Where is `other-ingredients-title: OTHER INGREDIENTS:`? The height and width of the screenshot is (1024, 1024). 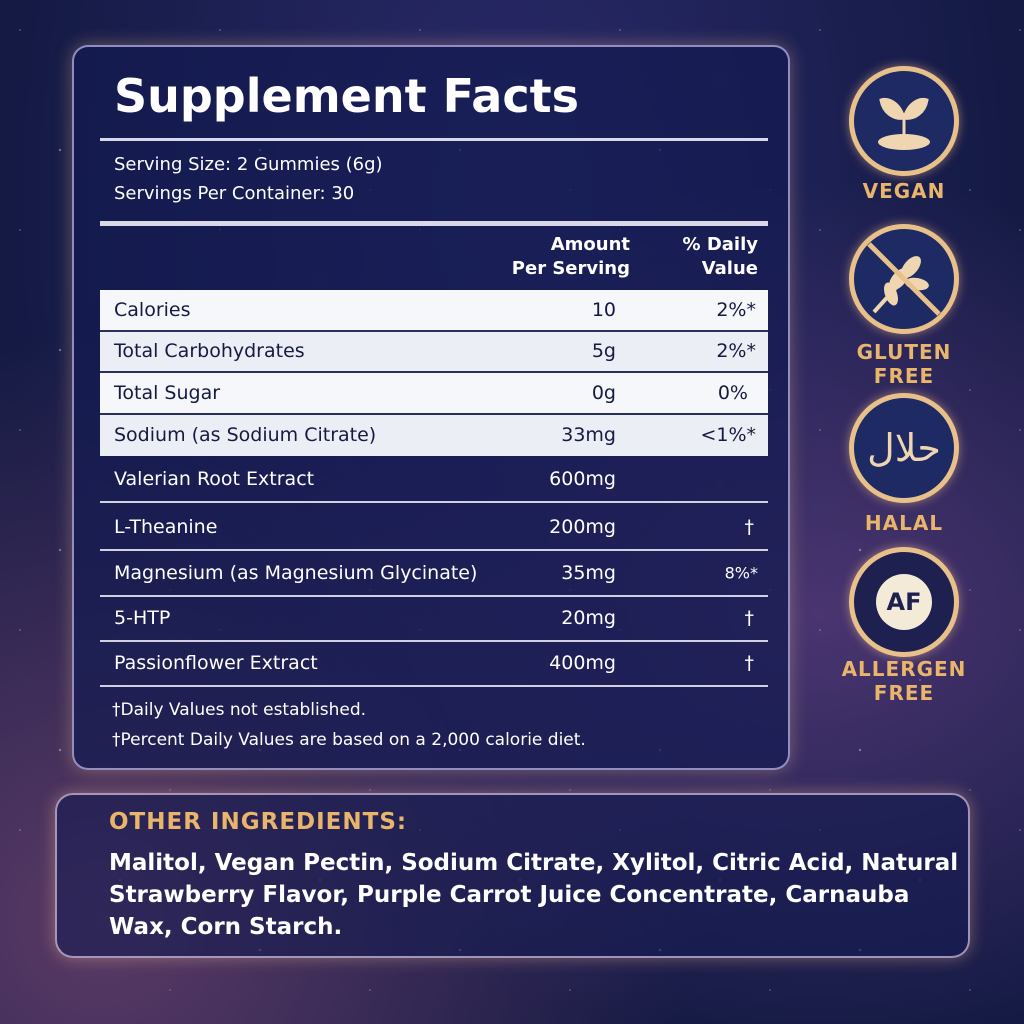
other-ingredients-title: OTHER INGREDIENTS: is located at coordinates (258, 822).